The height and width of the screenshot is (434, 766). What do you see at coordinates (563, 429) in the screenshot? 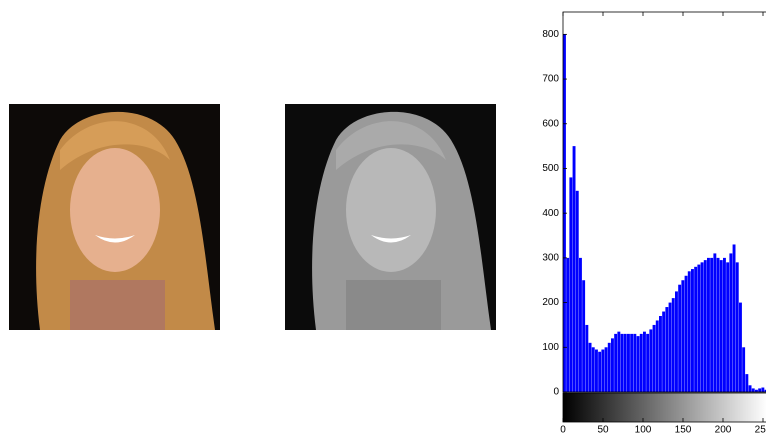
I see `x-tick-label: 0` at bounding box center [563, 429].